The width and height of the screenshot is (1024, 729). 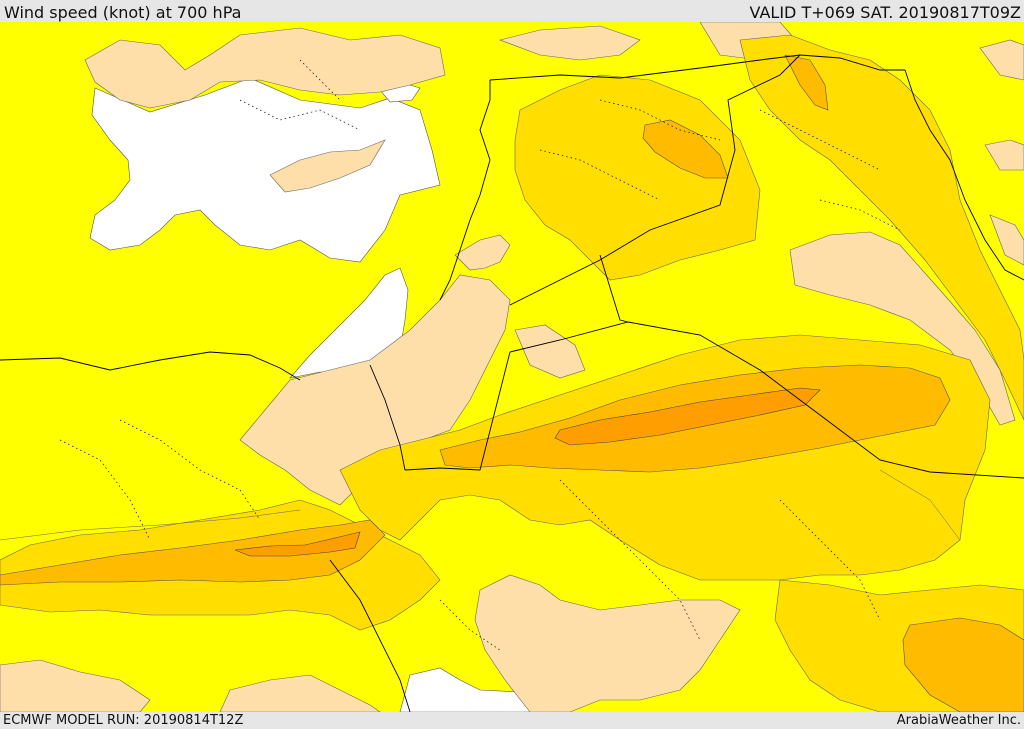 I want to click on border-jordan-iraq, so click(x=655, y=180).